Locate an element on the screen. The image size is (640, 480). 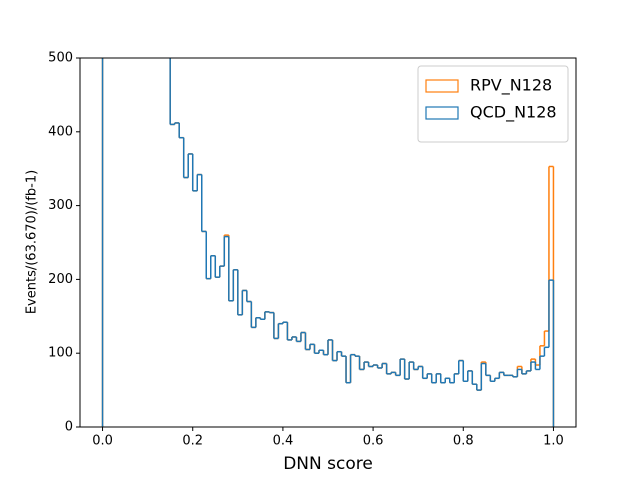
x-tick-label: 0.8 is located at coordinates (463, 441).